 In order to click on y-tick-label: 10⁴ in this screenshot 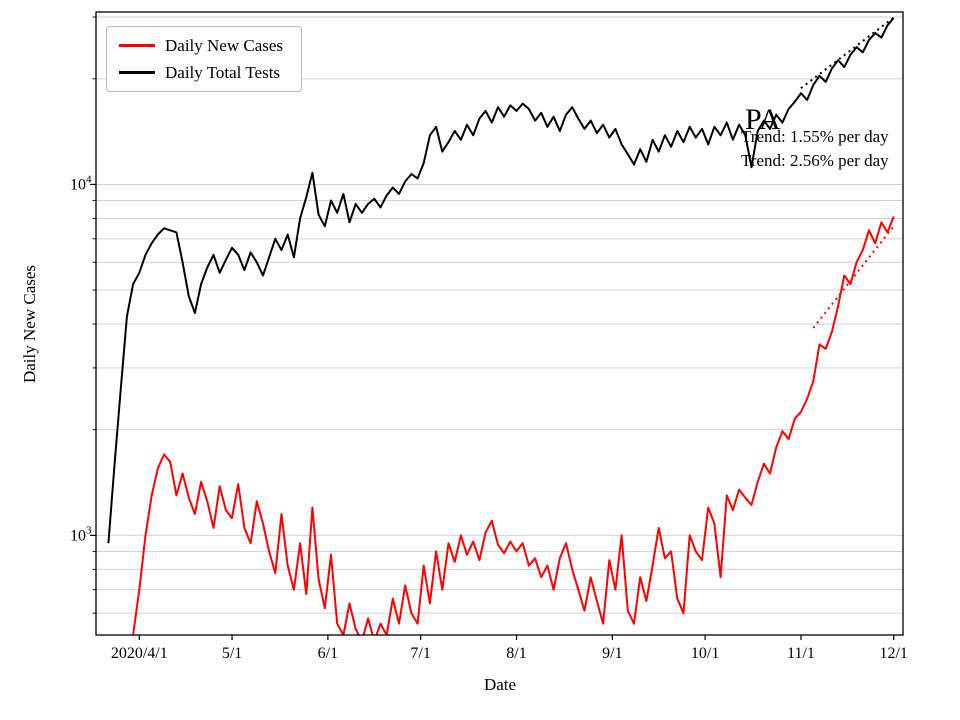, I will do `click(81, 183)`.